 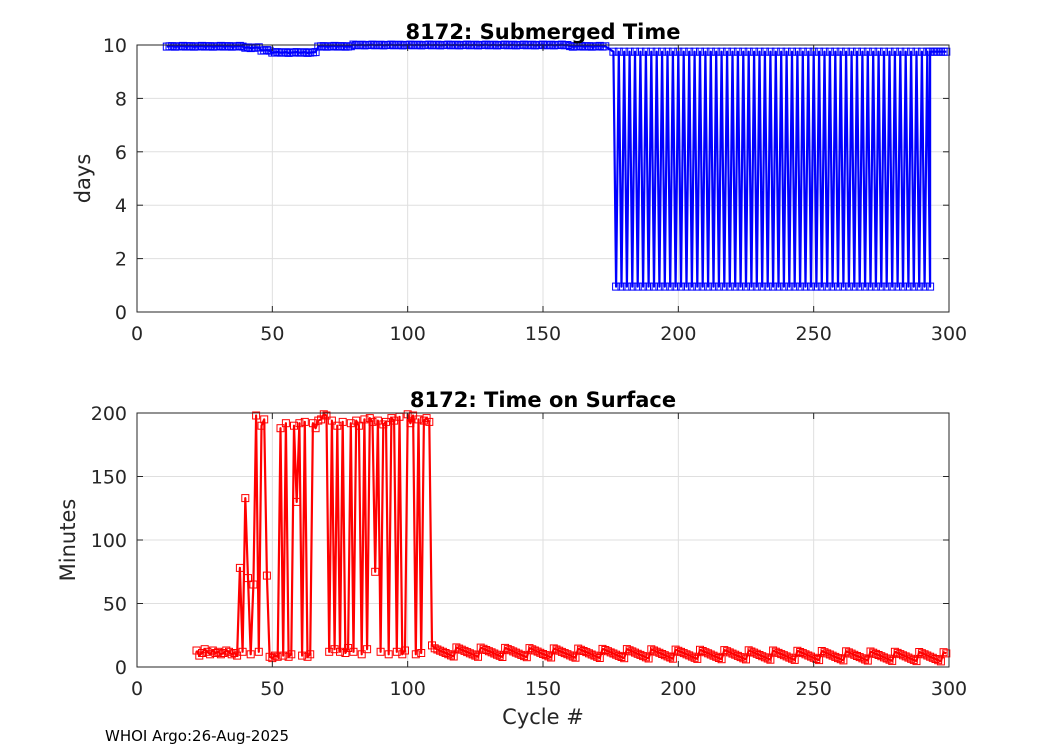 What do you see at coordinates (109, 478) in the screenshot?
I see `y-tick-label: 150` at bounding box center [109, 478].